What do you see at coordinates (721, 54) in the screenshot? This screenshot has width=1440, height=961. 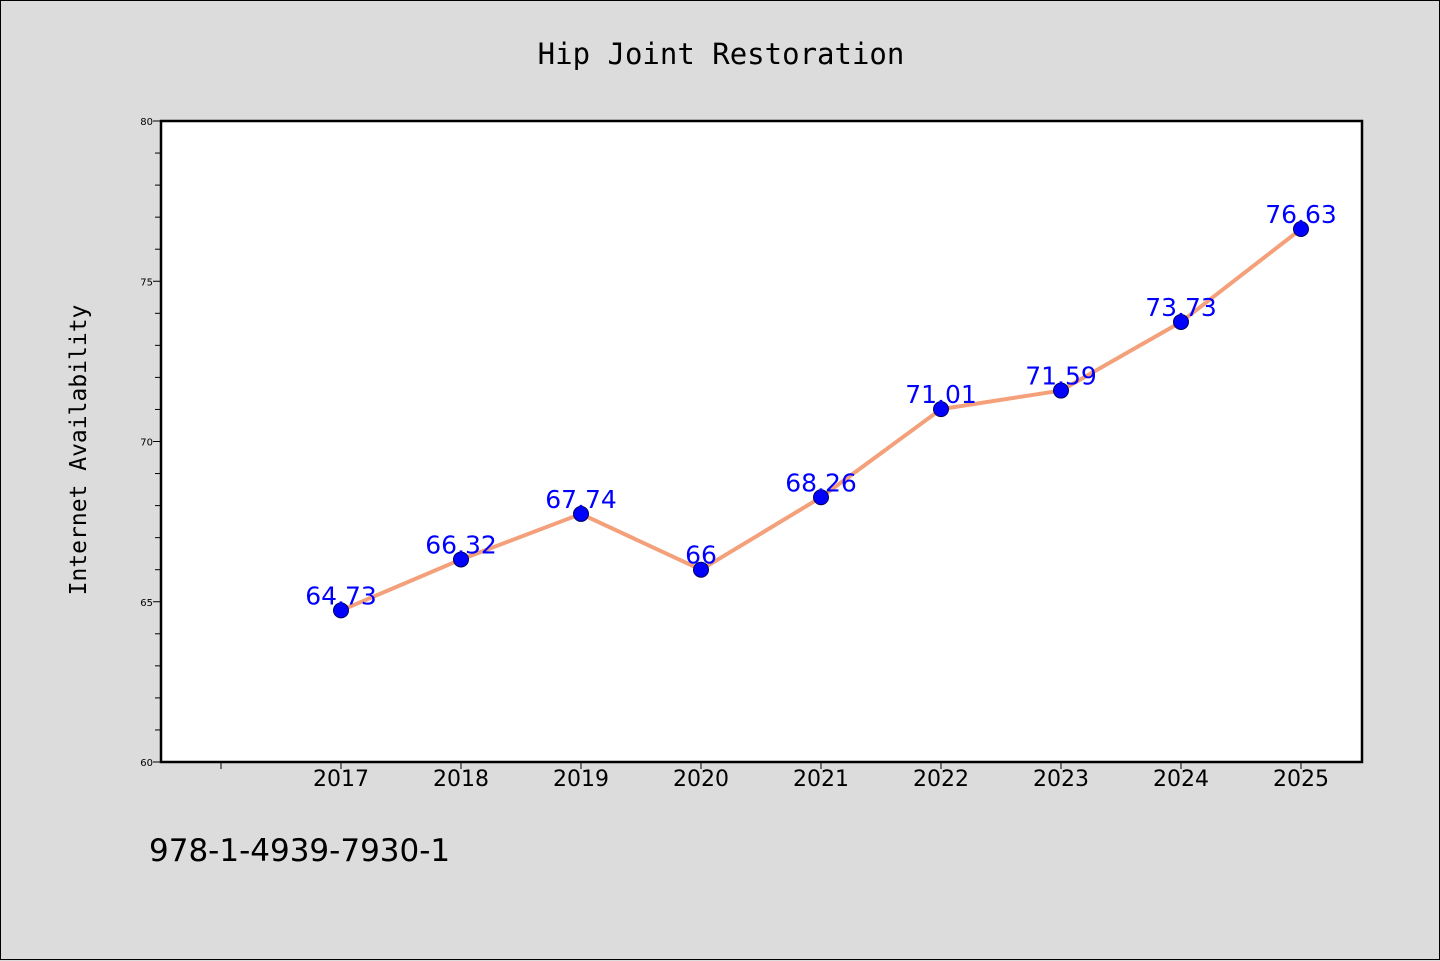 I see `chart-title: Hip Joint Restoration` at bounding box center [721, 54].